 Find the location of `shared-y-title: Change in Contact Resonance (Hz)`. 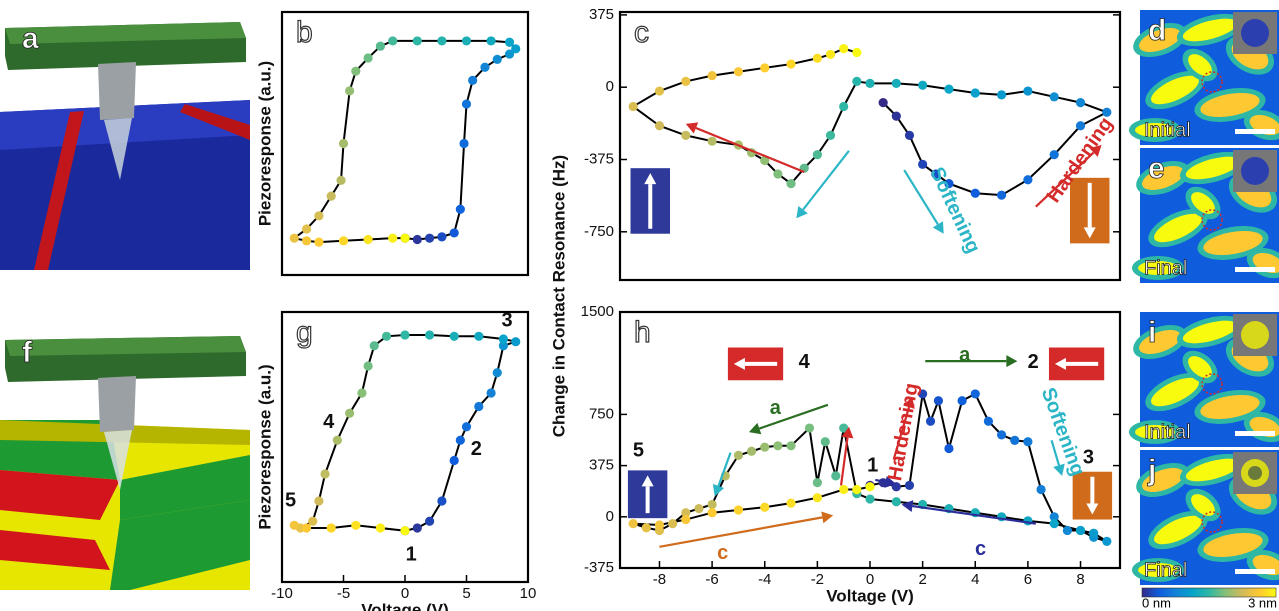

shared-y-title: Change in Contact Resonance (Hz) is located at coordinates (558, 296).